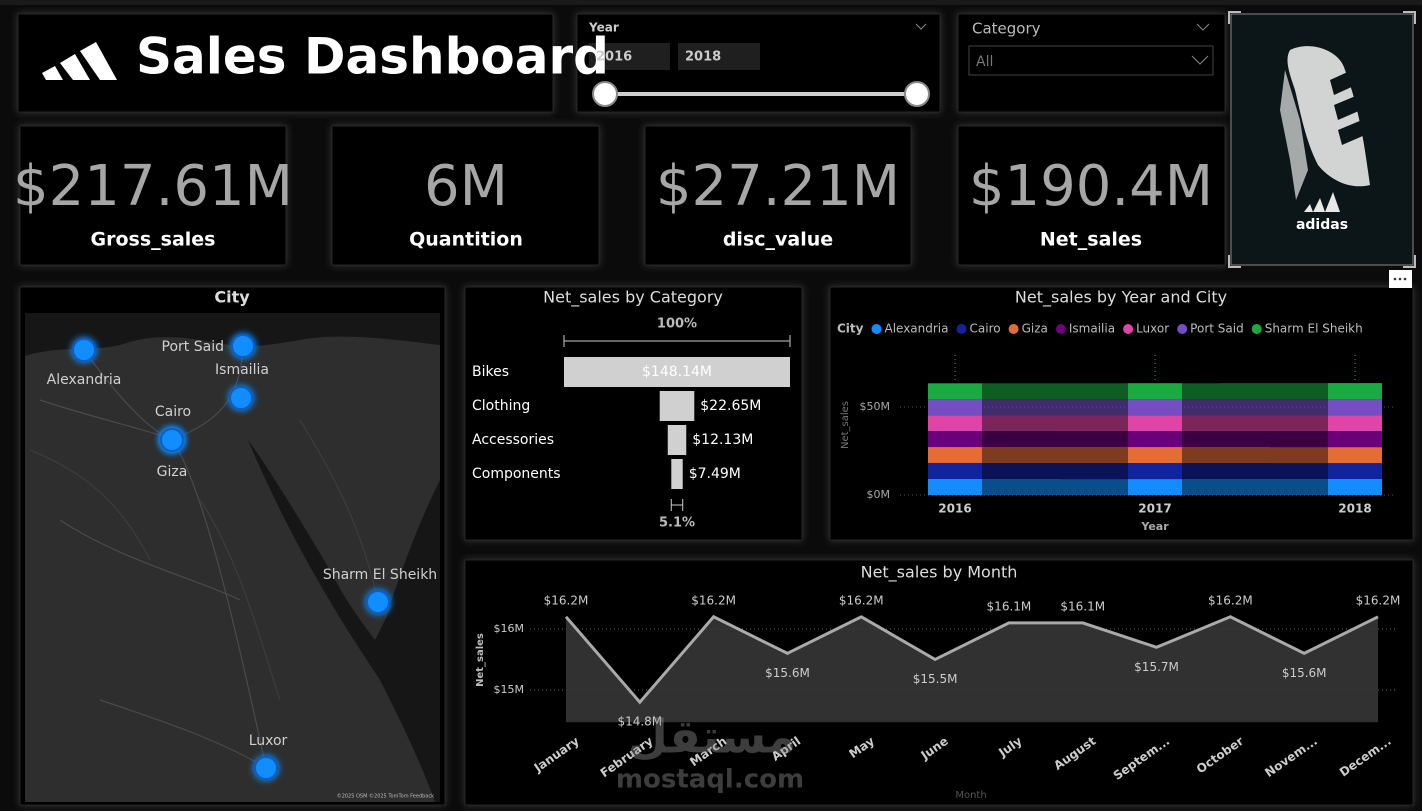 The image size is (1422, 811). I want to click on city-label: Giza, so click(172, 472).